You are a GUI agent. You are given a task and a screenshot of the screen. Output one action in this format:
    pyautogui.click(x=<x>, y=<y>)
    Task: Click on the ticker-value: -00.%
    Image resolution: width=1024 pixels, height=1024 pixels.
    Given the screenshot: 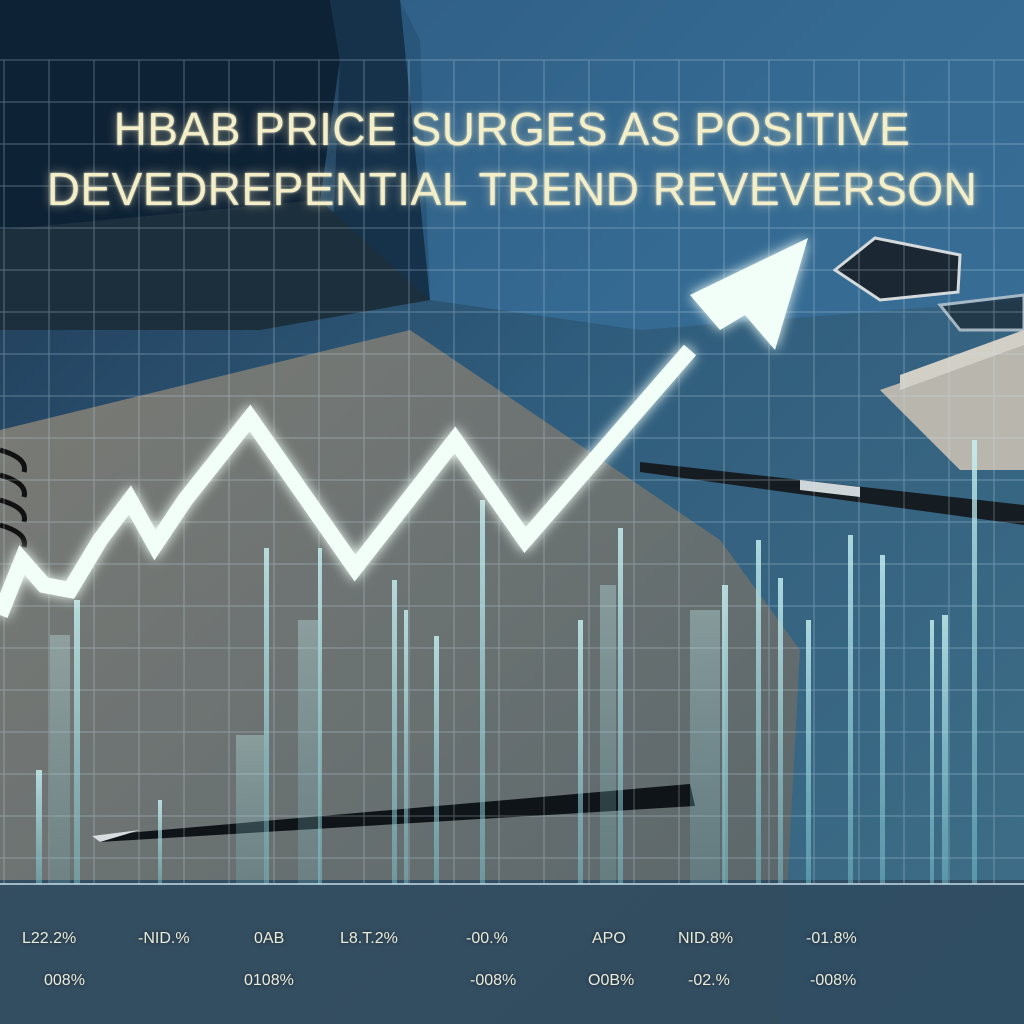 What is the action you would take?
    pyautogui.click(x=487, y=938)
    